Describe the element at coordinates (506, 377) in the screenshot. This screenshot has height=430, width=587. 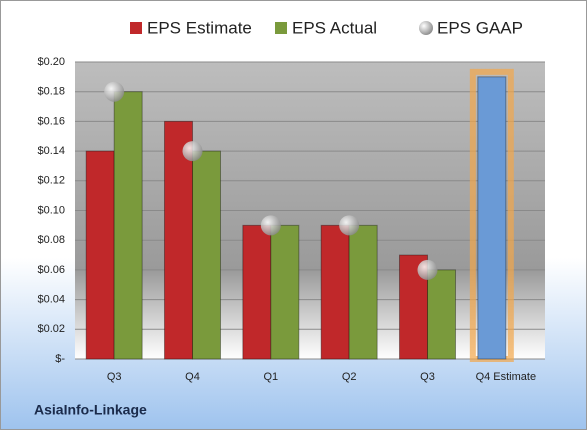
I see `x-tick-label: Q4 Estimate` at that location.